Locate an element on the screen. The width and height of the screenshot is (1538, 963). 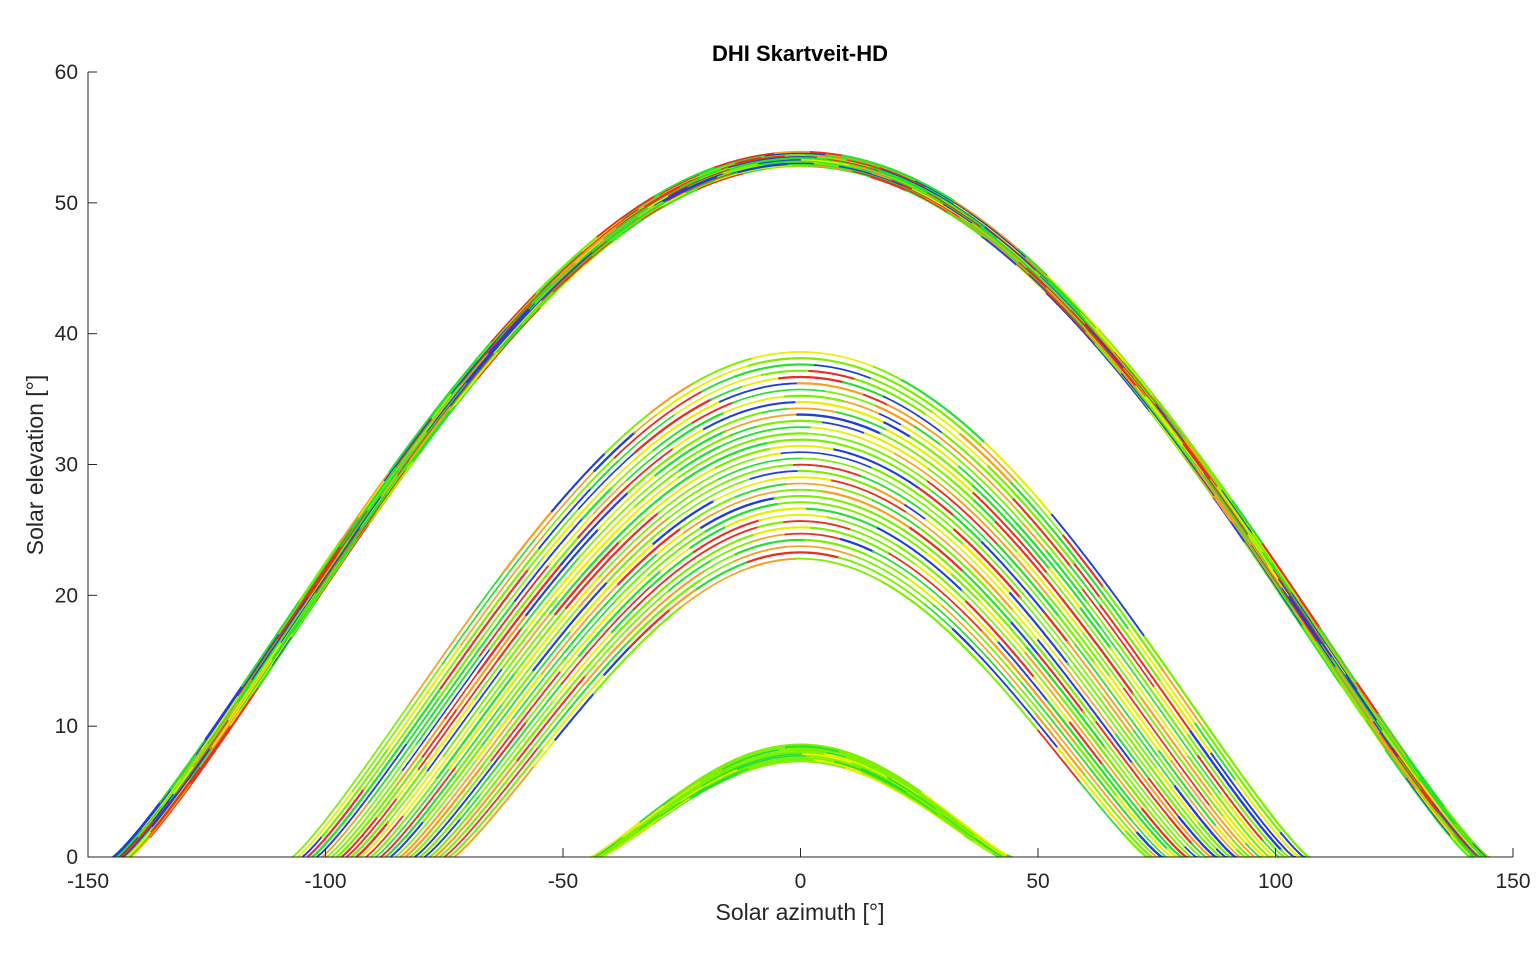
x-tick-label: 100 is located at coordinates (1275, 881).